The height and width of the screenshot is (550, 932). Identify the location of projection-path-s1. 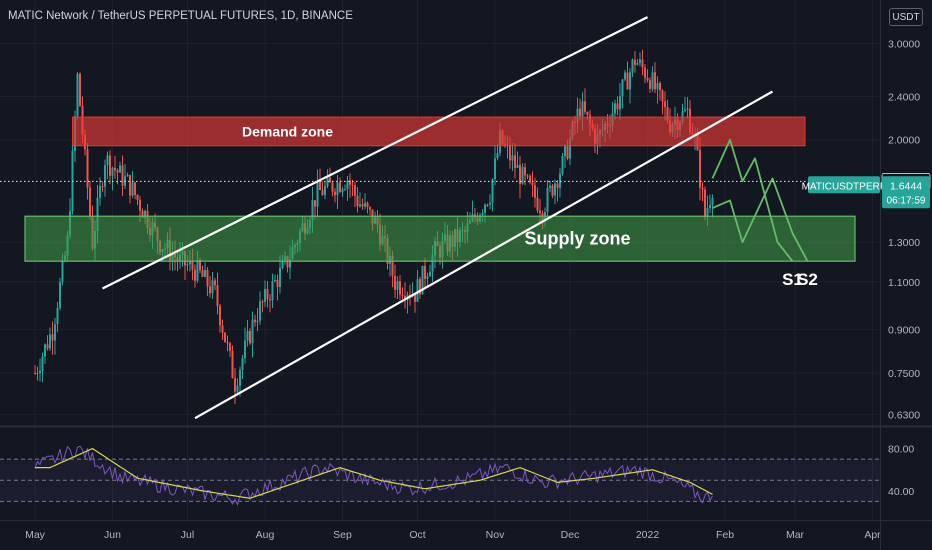
(752, 200).